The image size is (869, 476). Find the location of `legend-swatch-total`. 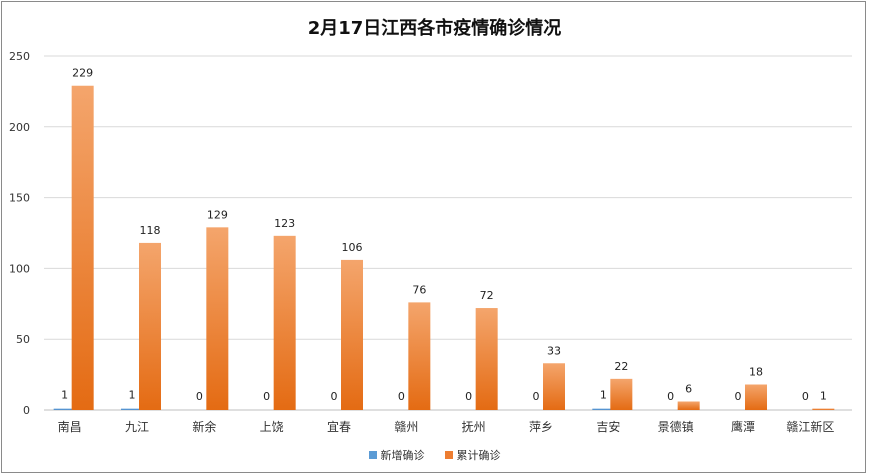

legend-swatch-total is located at coordinates (448, 455).